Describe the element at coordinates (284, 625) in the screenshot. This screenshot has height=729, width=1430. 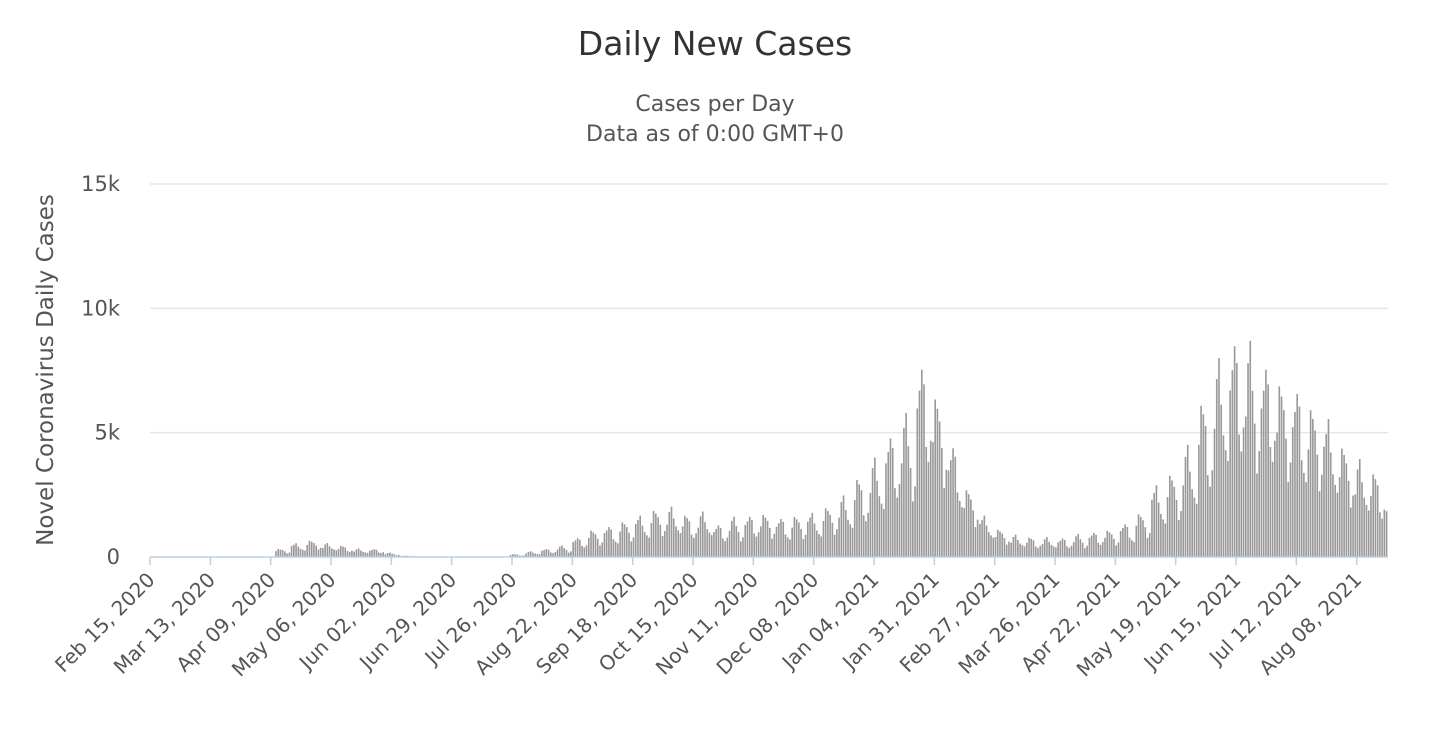
I see `x-tick-label: May 06, 2020` at that location.